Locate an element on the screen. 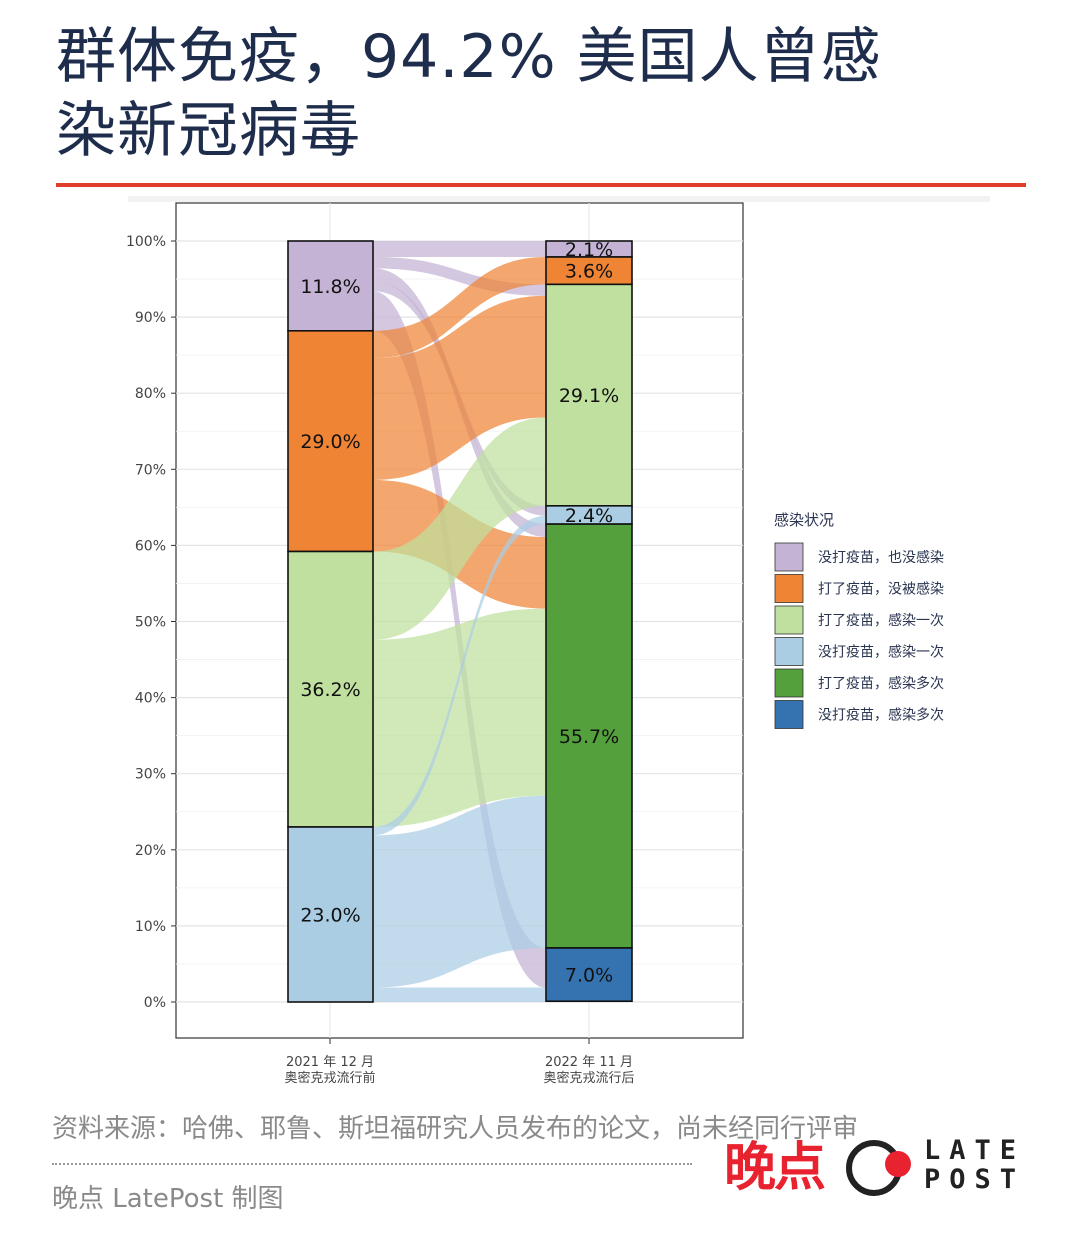 This screenshot has width=1080, height=1246. data-label: 29.0% is located at coordinates (330, 442).